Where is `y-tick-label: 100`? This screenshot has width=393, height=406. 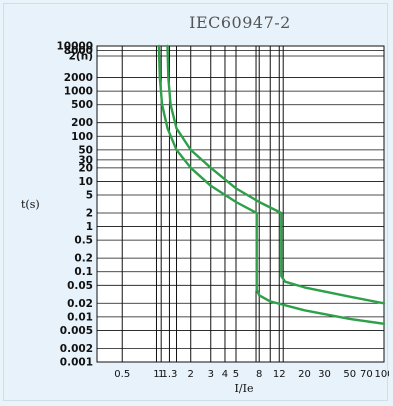
y-tick-label: 100 is located at coordinates (82, 137).